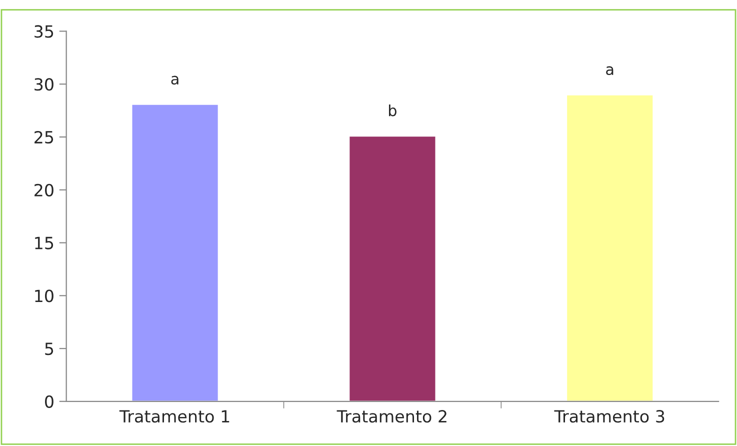 This screenshot has height=446, width=737. What do you see at coordinates (44, 137) in the screenshot?
I see `y-tick-label: 25` at bounding box center [44, 137].